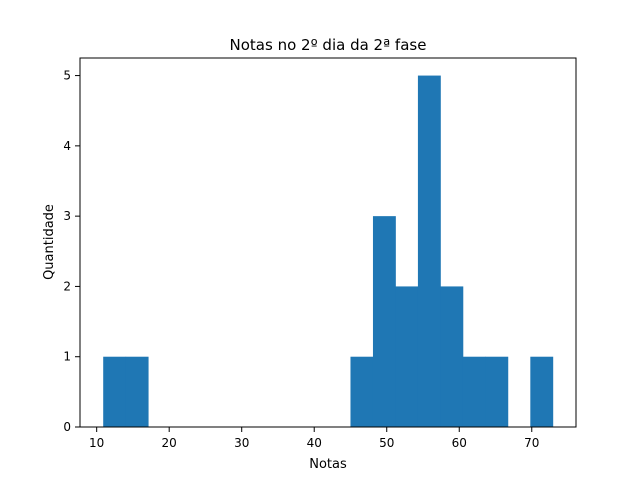 This screenshot has height=484, width=640. What do you see at coordinates (328, 464) in the screenshot?
I see `x-axis-label: Notas` at bounding box center [328, 464].